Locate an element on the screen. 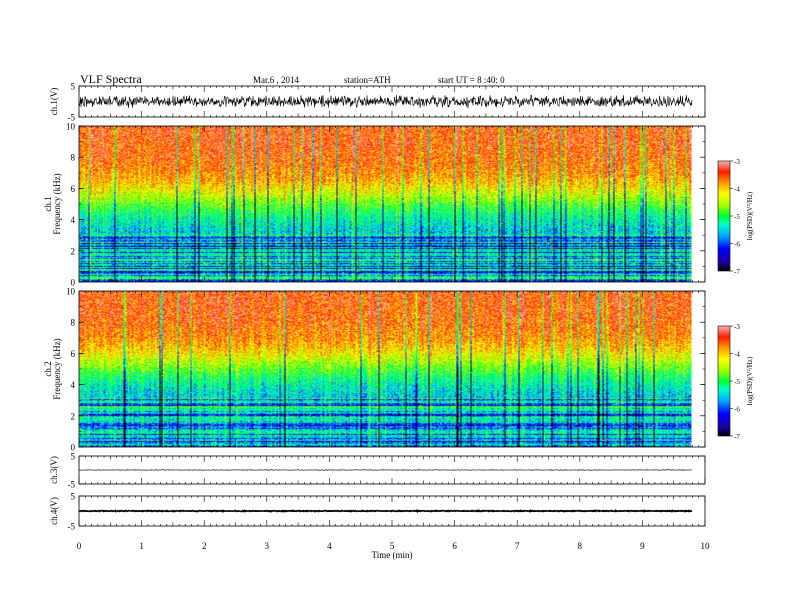 The image size is (792, 612). ch1_spectrogram-colorbar-tick-1: -4 is located at coordinates (737, 190).